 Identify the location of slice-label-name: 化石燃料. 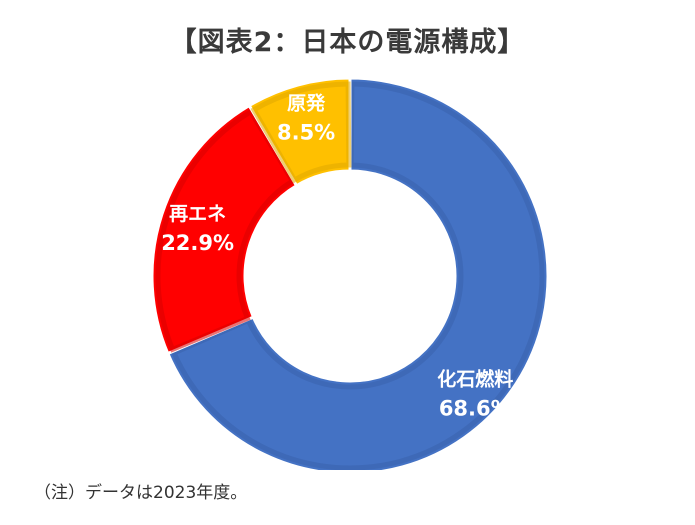
(475, 378).